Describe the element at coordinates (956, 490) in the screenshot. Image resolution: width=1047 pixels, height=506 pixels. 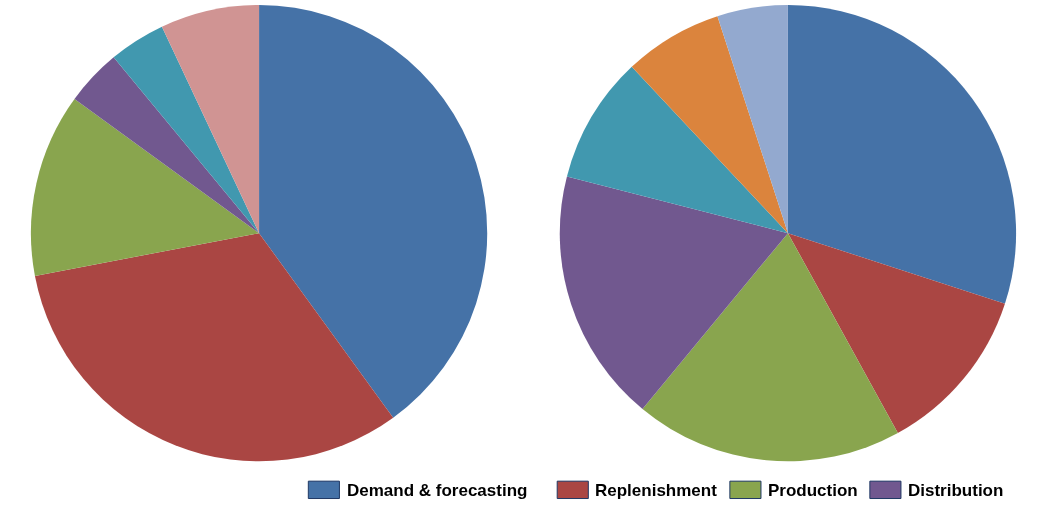
I see `legend-label: Distribution` at that location.